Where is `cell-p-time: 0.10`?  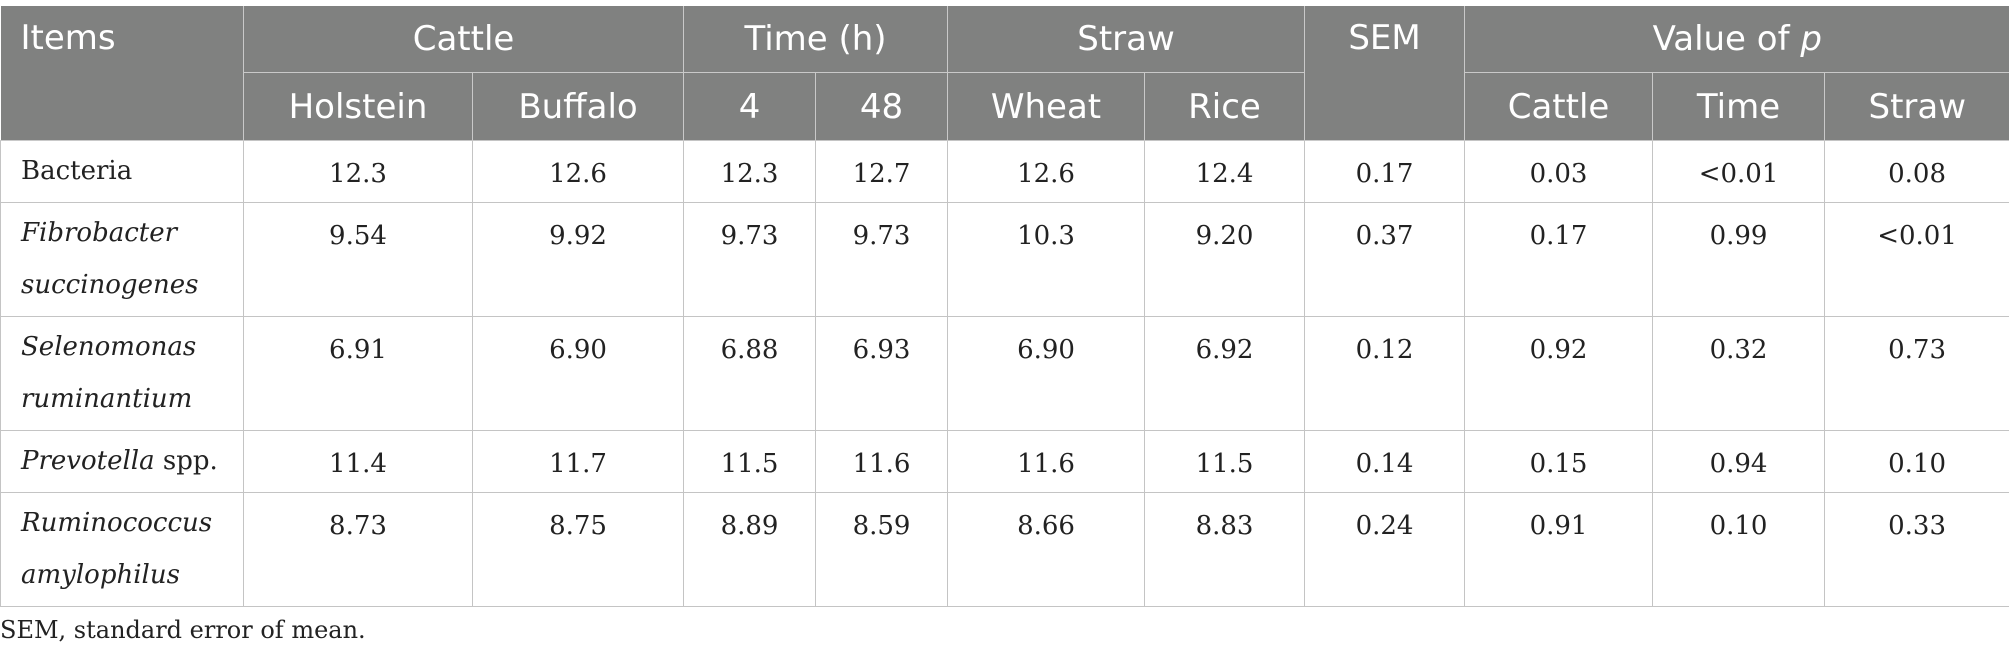 cell-p-time: 0.10 is located at coordinates (1739, 549).